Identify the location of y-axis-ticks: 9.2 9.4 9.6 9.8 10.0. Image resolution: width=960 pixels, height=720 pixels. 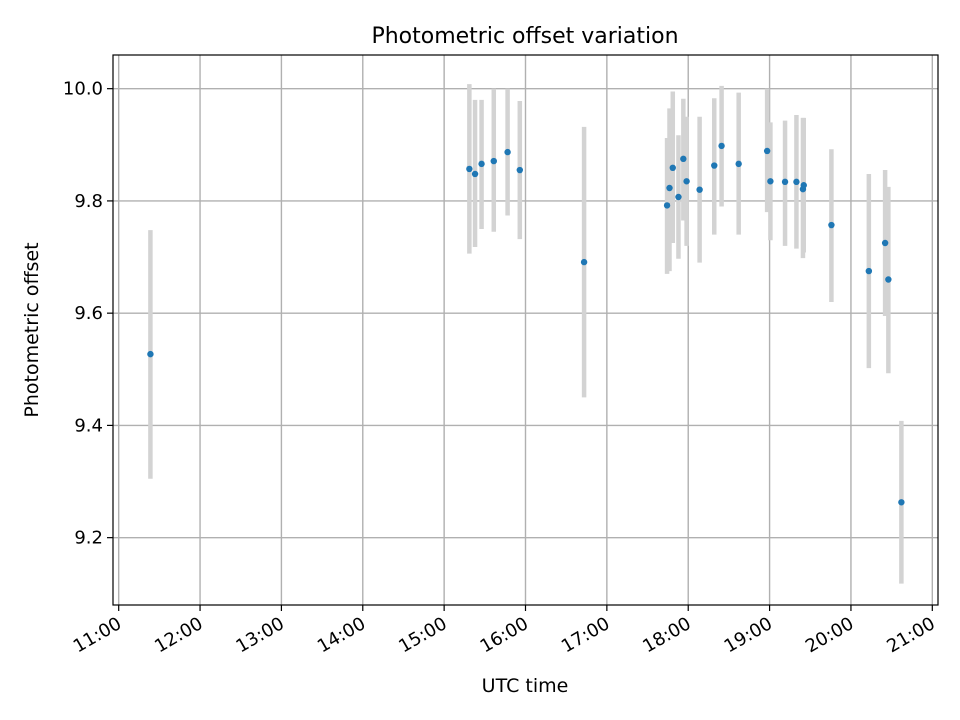
(88, 314).